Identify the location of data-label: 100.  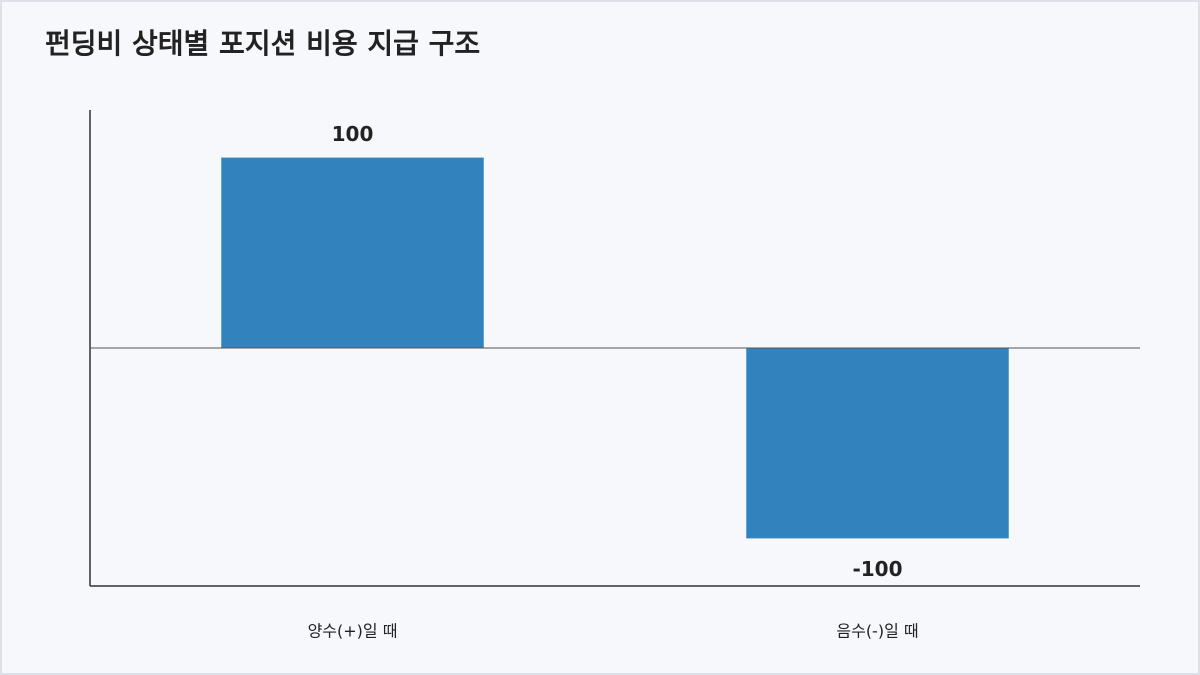
(353, 134).